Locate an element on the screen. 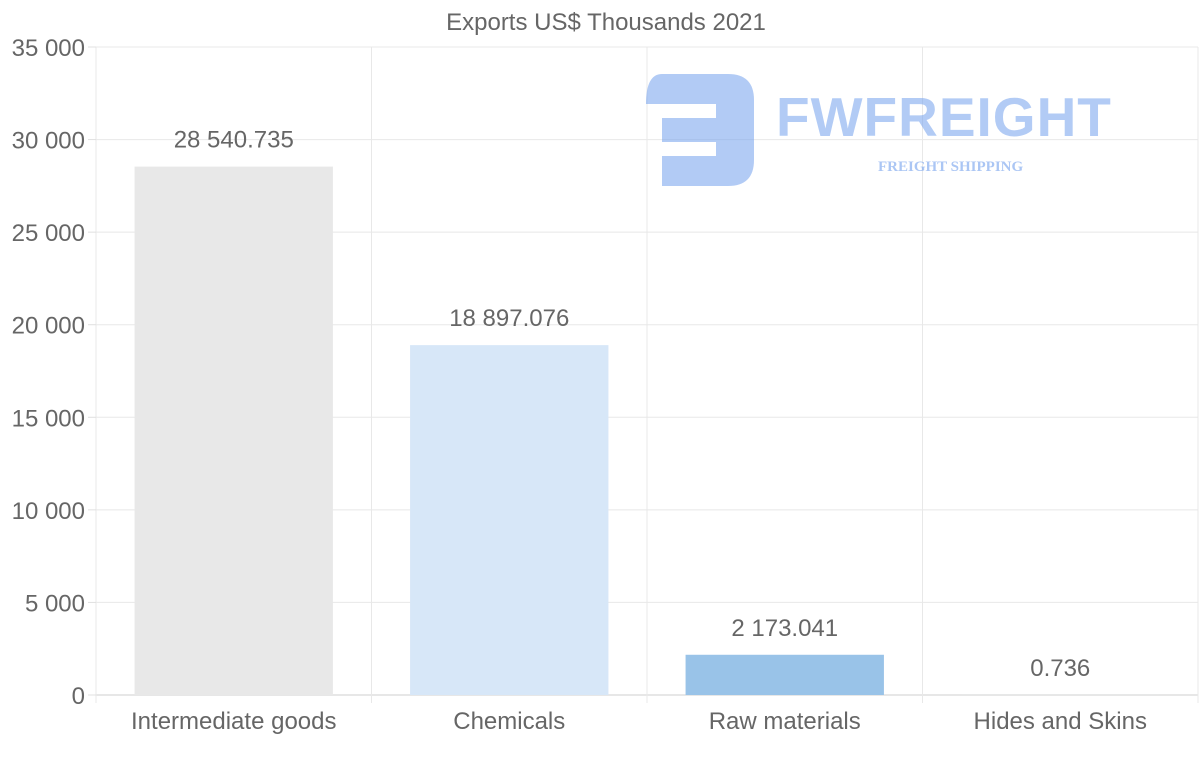 The width and height of the screenshot is (1200, 763). bar-chemicals is located at coordinates (509, 520).